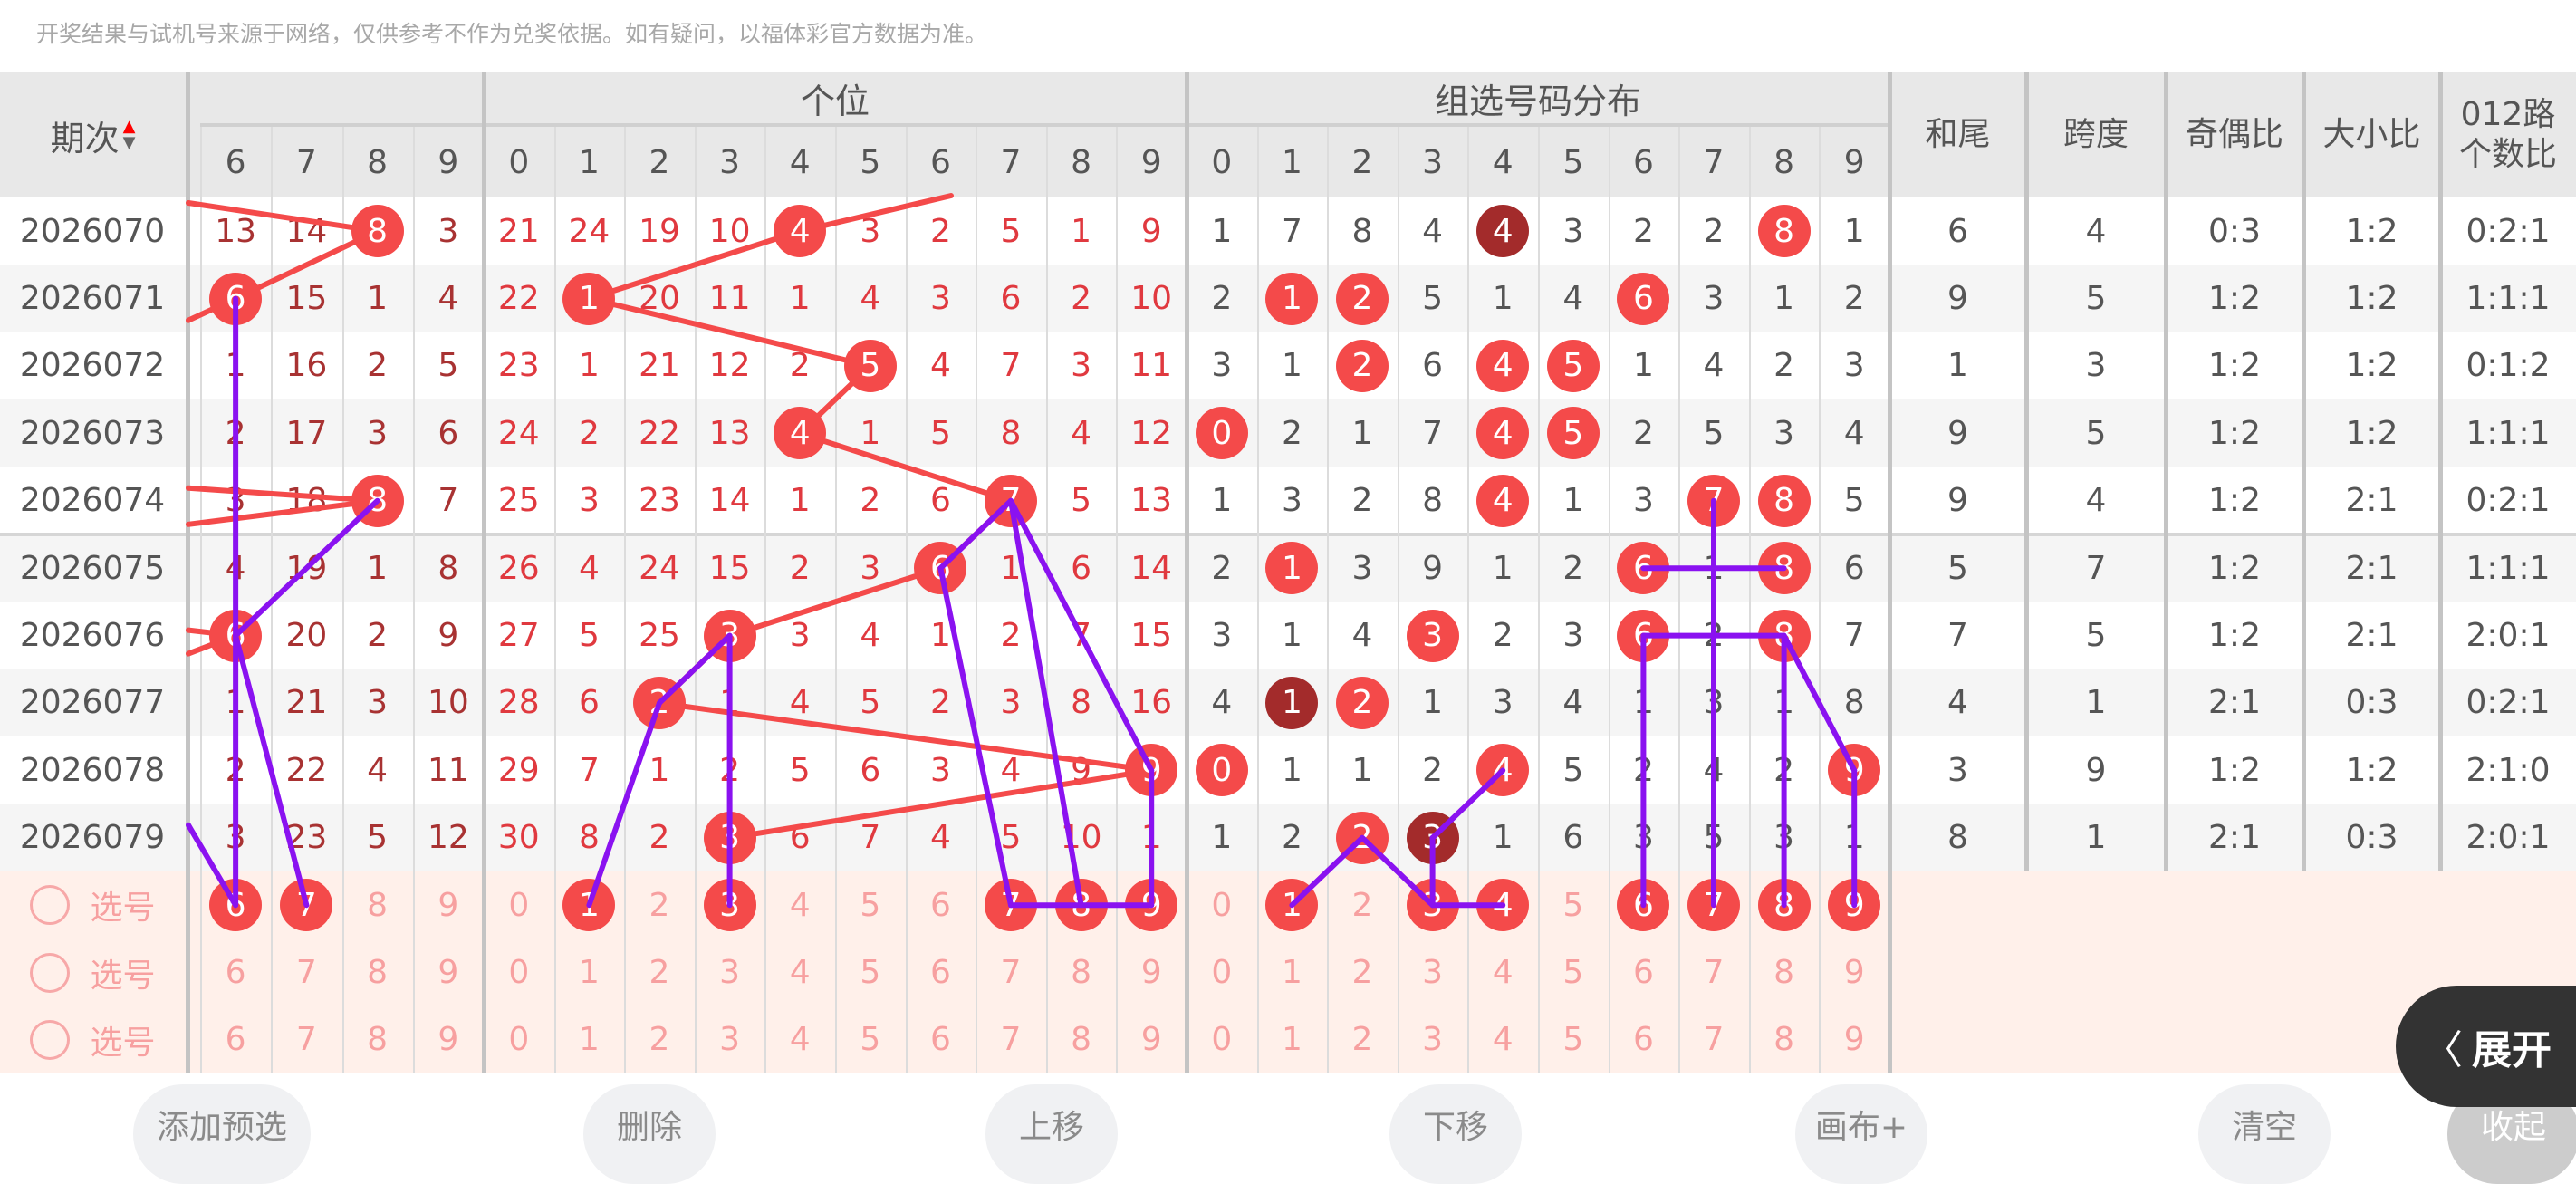 Image resolution: width=2576 pixels, height=1184 pixels. I want to click on delete-button: 删除, so click(649, 1134).